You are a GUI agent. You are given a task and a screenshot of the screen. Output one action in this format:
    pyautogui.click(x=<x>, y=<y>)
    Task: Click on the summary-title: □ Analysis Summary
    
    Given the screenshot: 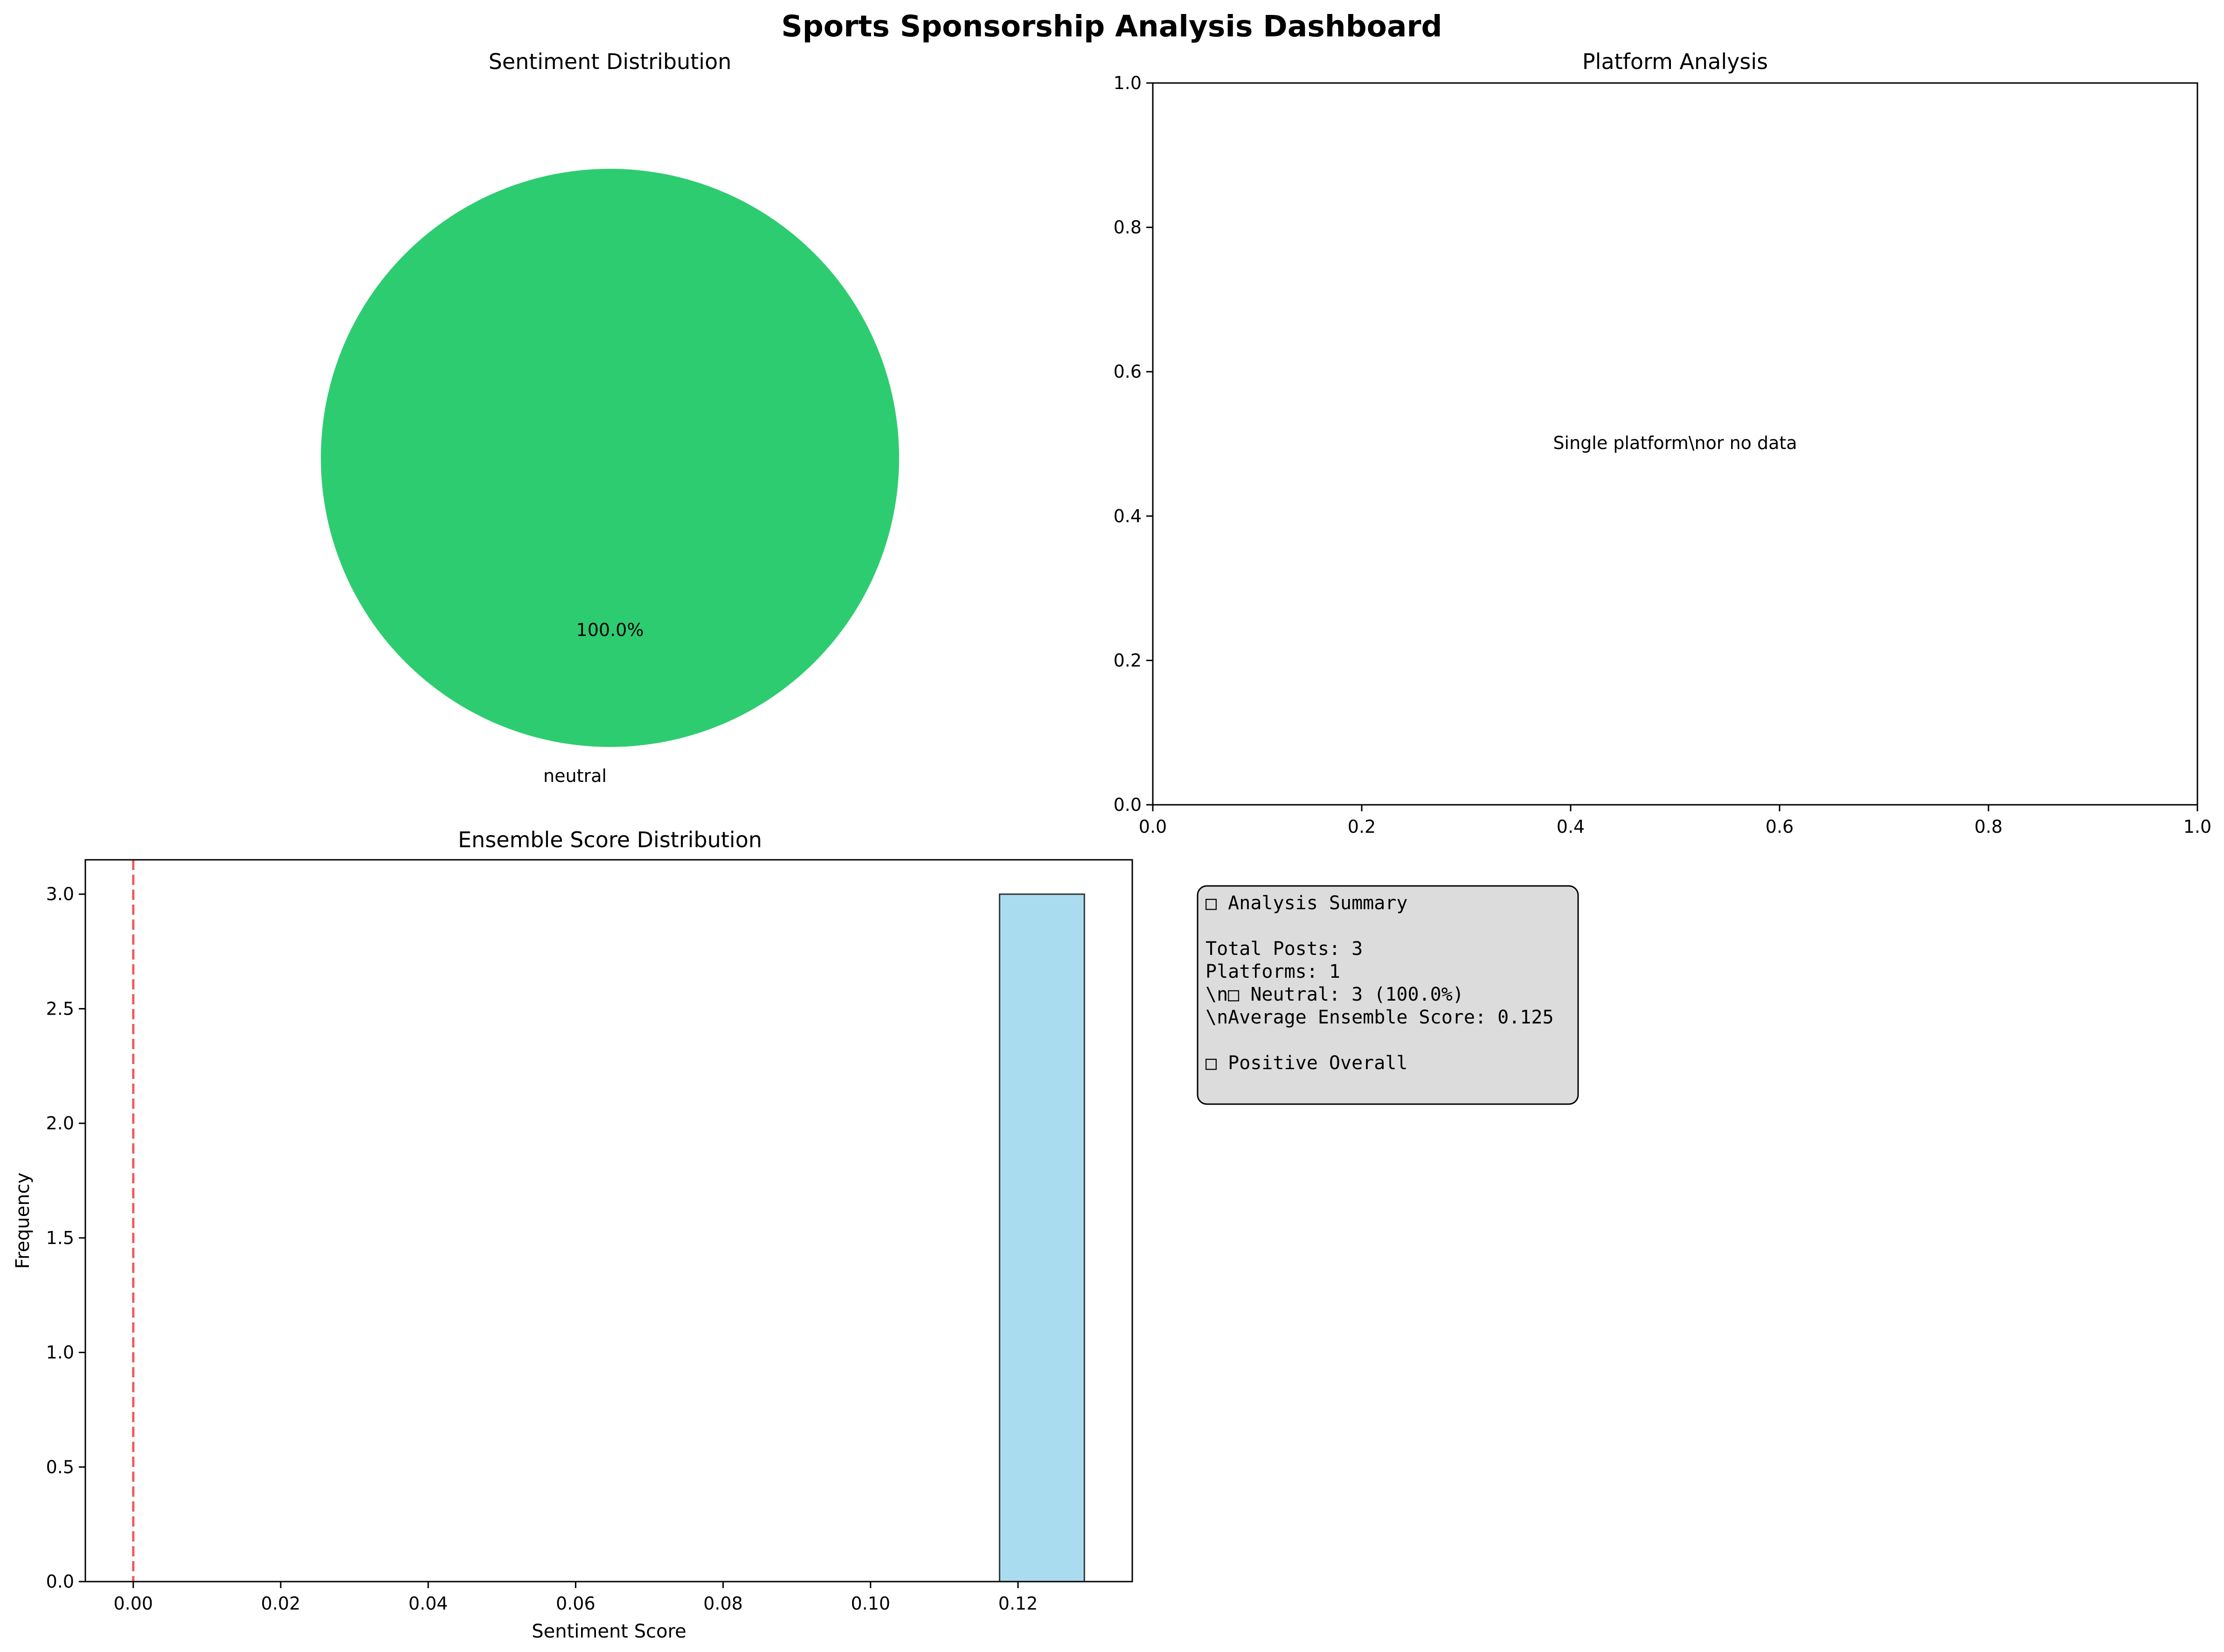 What is the action you would take?
    pyautogui.click(x=1306, y=903)
    